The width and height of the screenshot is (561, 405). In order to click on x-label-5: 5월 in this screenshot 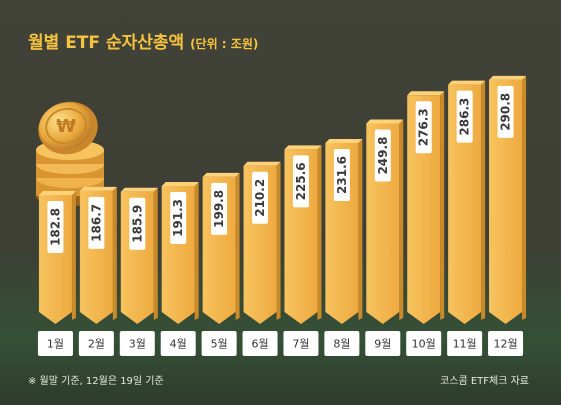, I will do `click(219, 343)`.